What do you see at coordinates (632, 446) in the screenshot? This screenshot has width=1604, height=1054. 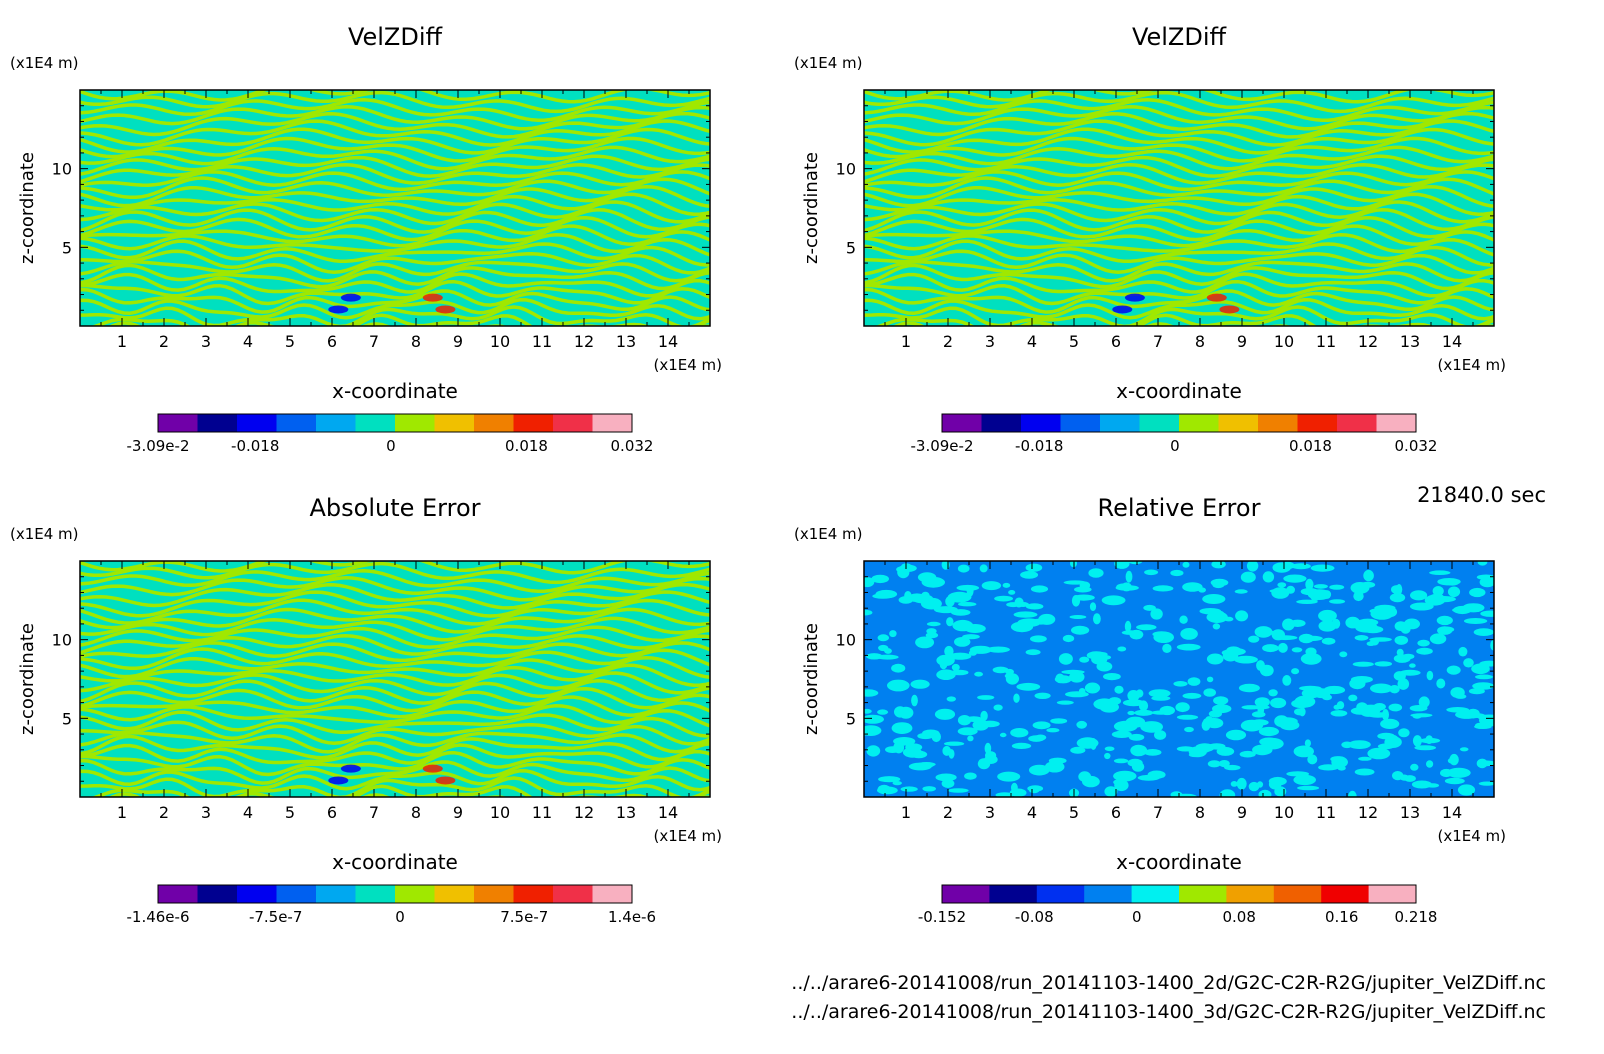 I see `colorbar-tick-label: 0.032` at bounding box center [632, 446].